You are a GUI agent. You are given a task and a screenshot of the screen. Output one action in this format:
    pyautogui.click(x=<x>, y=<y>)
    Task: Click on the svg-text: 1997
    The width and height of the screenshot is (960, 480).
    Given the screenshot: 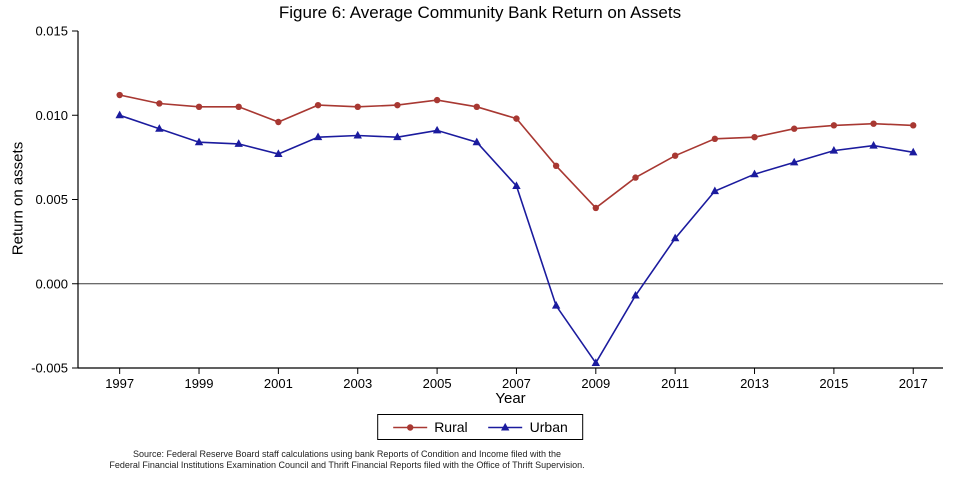 What is the action you would take?
    pyautogui.click(x=119, y=383)
    